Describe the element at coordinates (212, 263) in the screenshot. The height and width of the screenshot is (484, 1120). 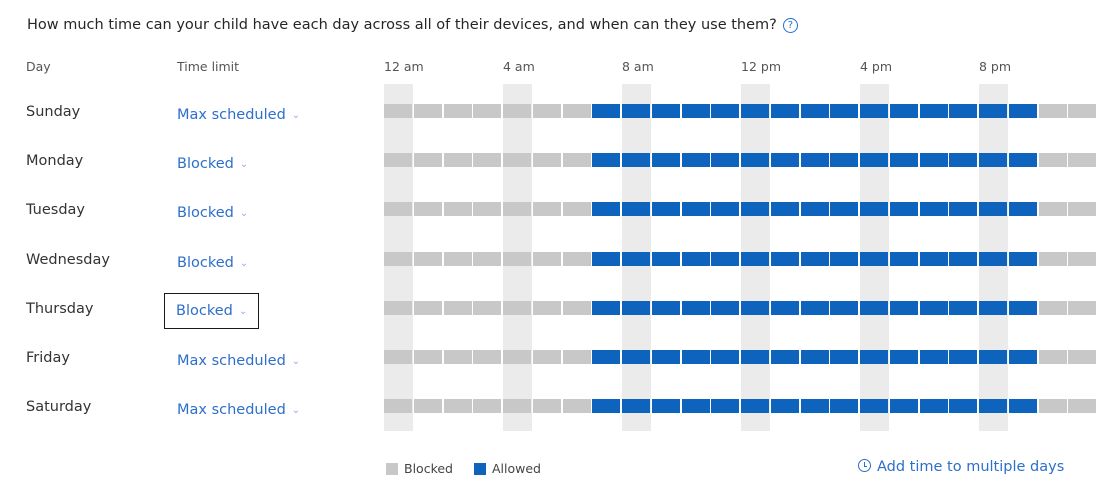
I see `time-limit-dropdown-wednesday: Blocked ⌄` at that location.